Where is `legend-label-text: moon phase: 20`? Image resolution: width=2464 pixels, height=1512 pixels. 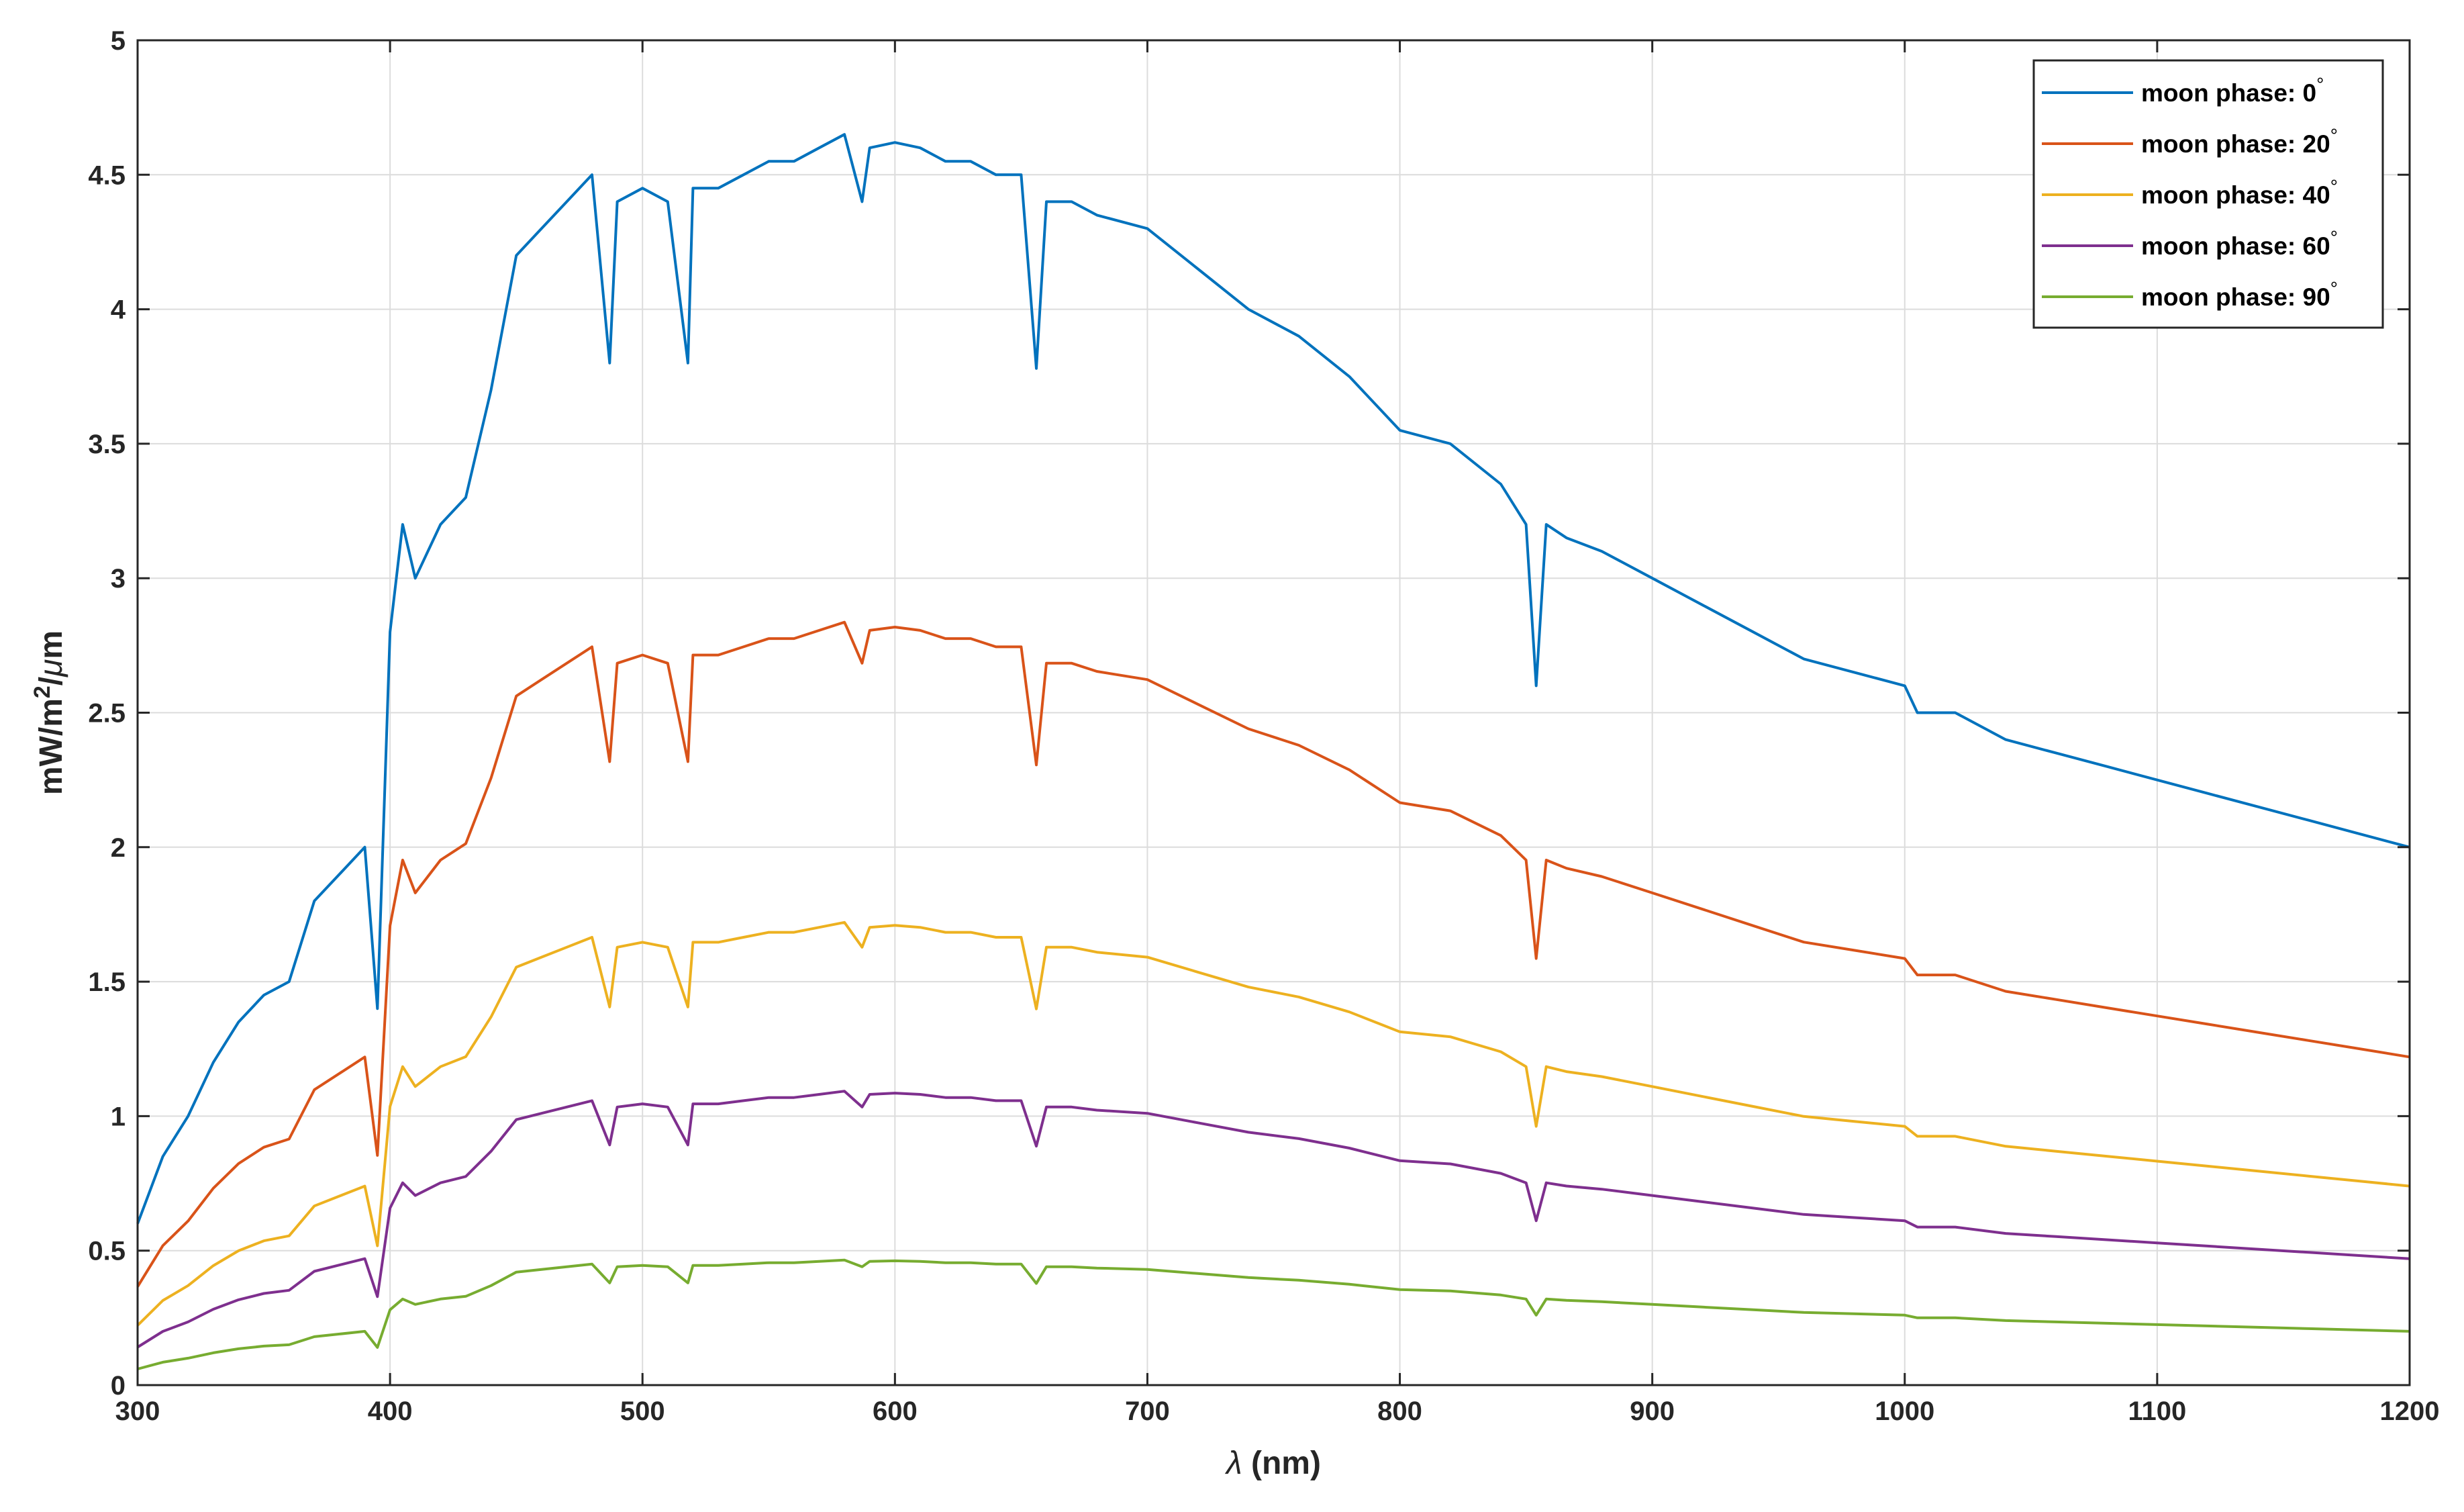 legend-label-text: moon phase: 20 is located at coordinates (2235, 144).